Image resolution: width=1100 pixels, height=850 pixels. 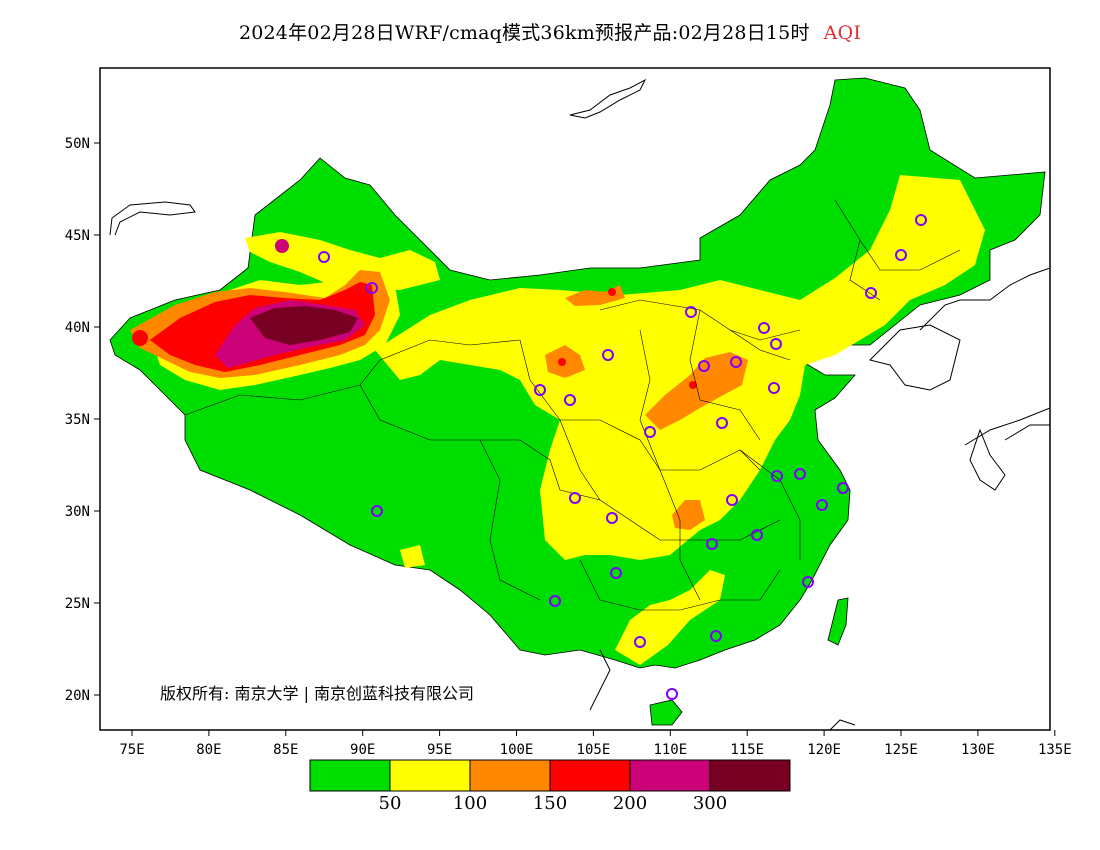 What do you see at coordinates (838, 621) in the screenshot?
I see `taiwan-island` at bounding box center [838, 621].